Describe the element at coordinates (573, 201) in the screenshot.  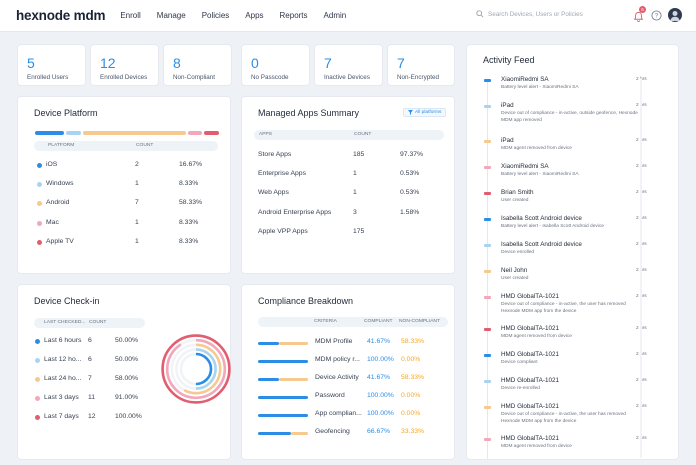
I see `feed-item: Brian Smith User created 2 hrs` at that location.